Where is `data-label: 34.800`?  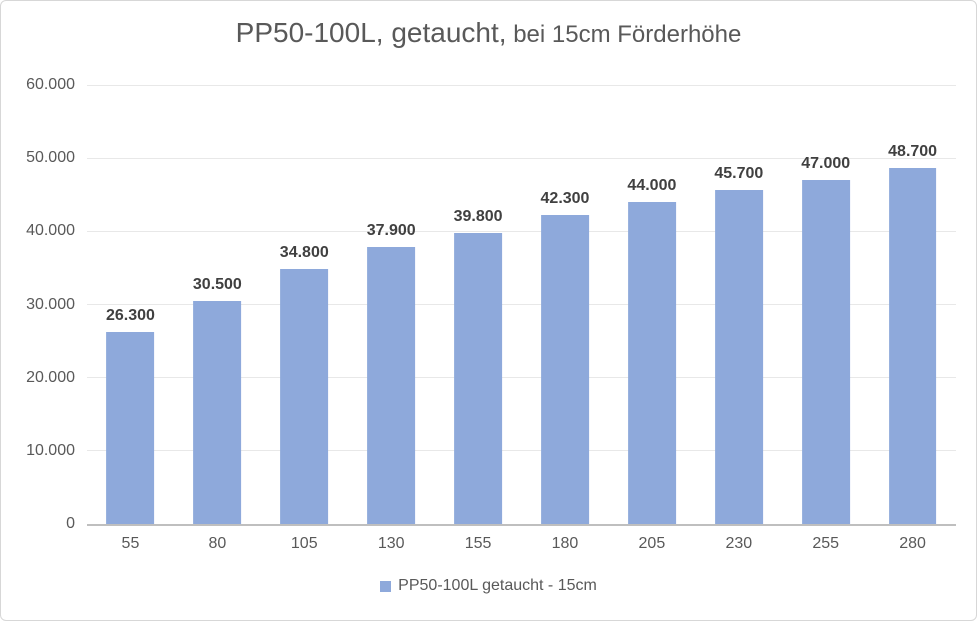
data-label: 34.800 is located at coordinates (304, 253).